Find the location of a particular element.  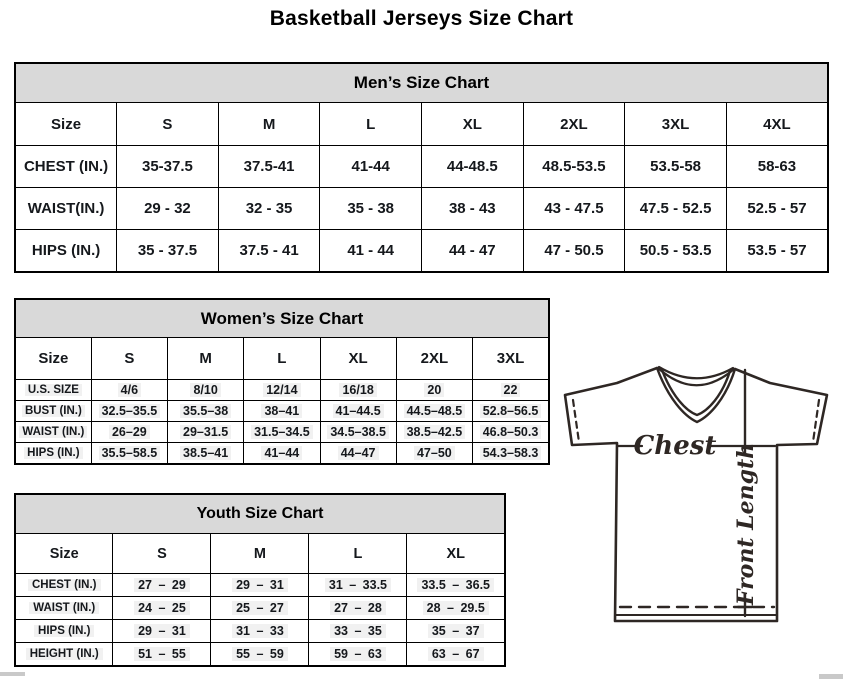

womens-cell: 38.5–41 is located at coordinates (205, 453).